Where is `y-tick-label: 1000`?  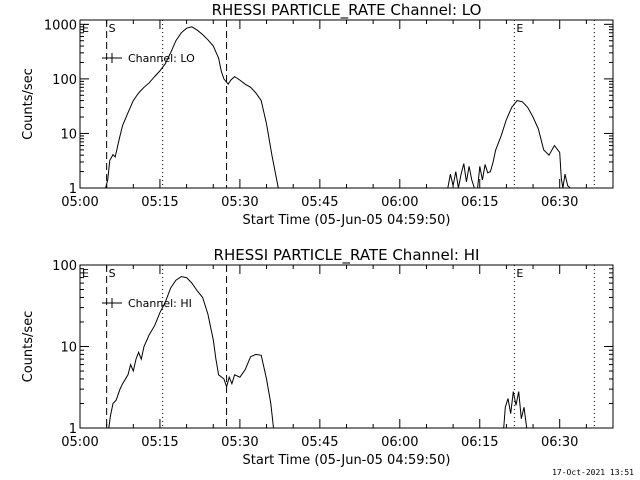
y-tick-label: 1000 is located at coordinates (60, 25).